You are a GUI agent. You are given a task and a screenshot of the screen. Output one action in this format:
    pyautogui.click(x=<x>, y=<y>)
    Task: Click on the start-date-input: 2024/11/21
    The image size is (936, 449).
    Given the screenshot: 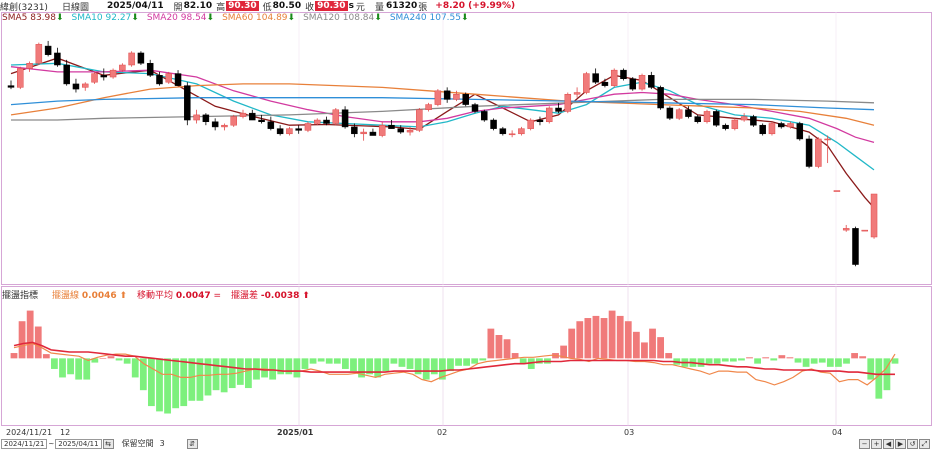 What is the action you would take?
    pyautogui.click(x=24, y=443)
    